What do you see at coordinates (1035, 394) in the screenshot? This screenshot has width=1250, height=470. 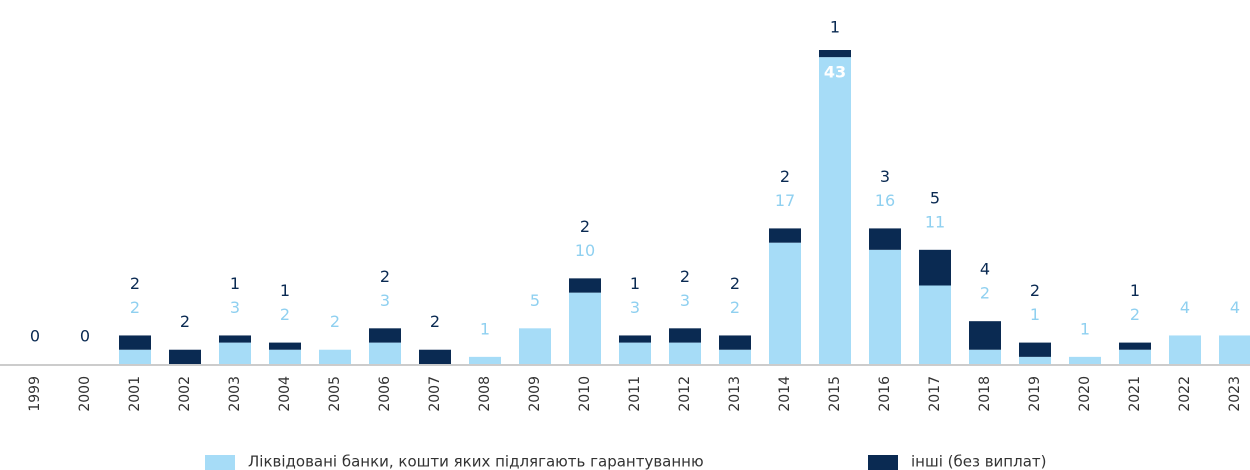 I see `x-tick-label: 2019` at bounding box center [1035, 394].